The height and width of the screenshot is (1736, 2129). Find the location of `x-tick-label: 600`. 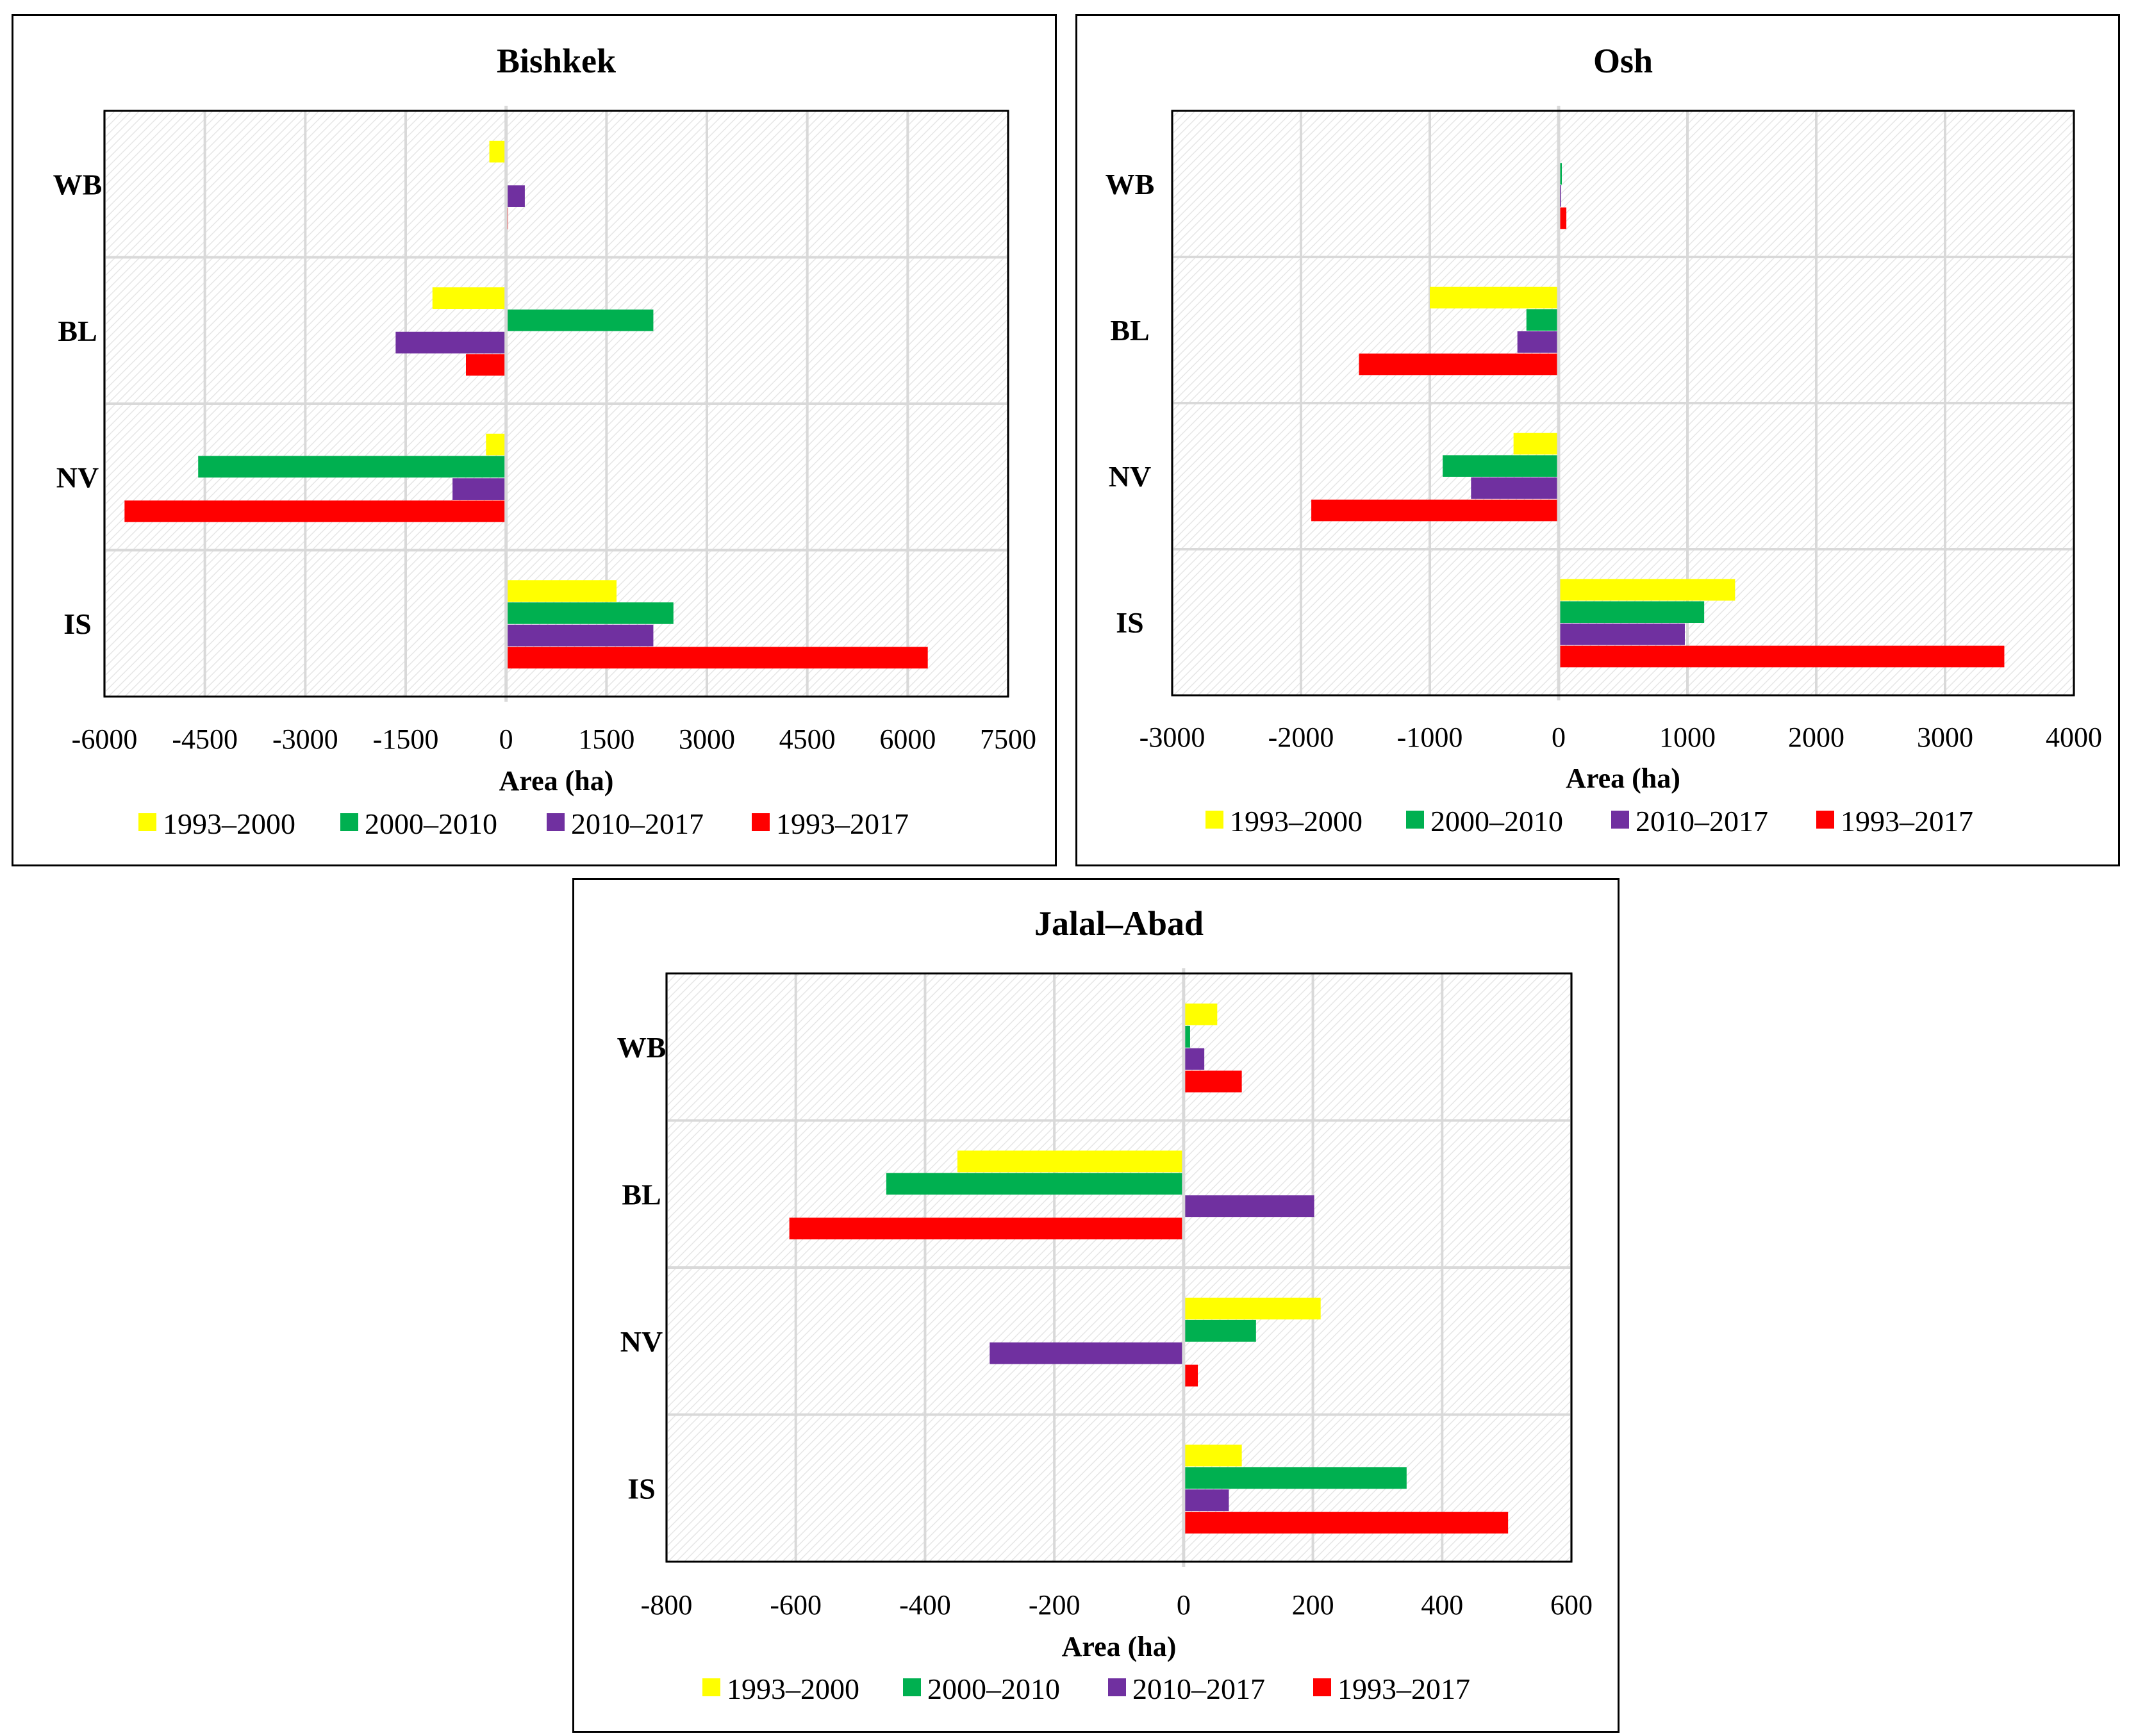

x-tick-label: 600 is located at coordinates (1572, 1605).